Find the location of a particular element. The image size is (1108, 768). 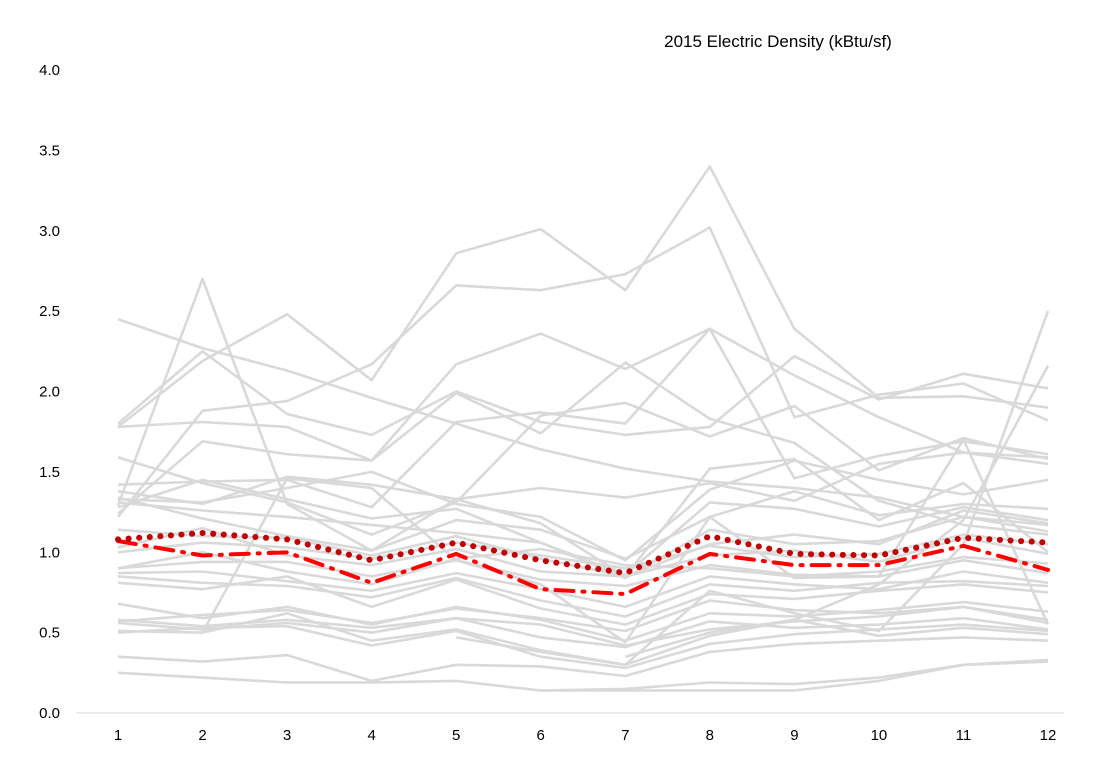

x-tick-label: 10 is located at coordinates (879, 735).